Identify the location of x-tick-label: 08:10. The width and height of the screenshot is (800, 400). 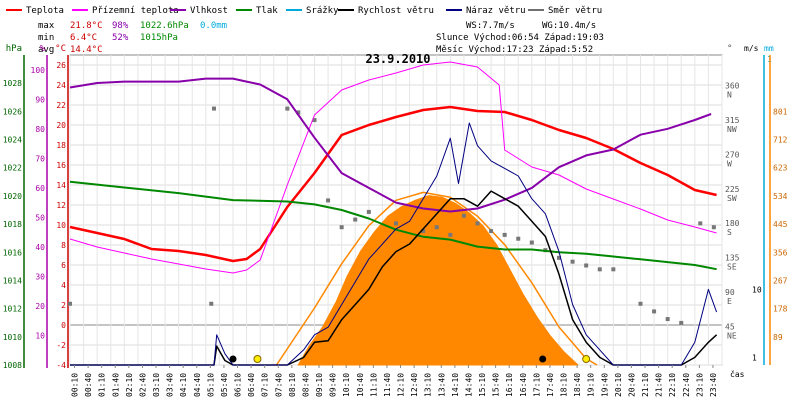
(292, 385).